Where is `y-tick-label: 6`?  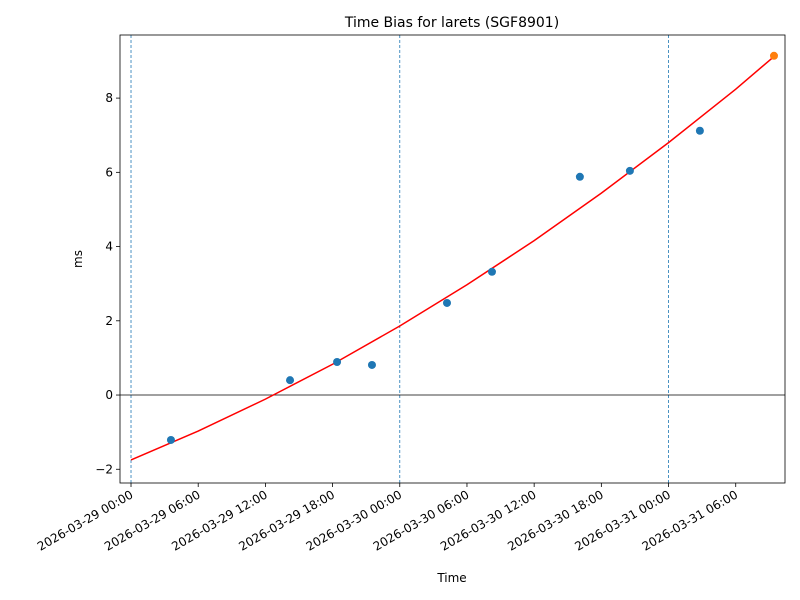 y-tick-label: 6 is located at coordinates (109, 172).